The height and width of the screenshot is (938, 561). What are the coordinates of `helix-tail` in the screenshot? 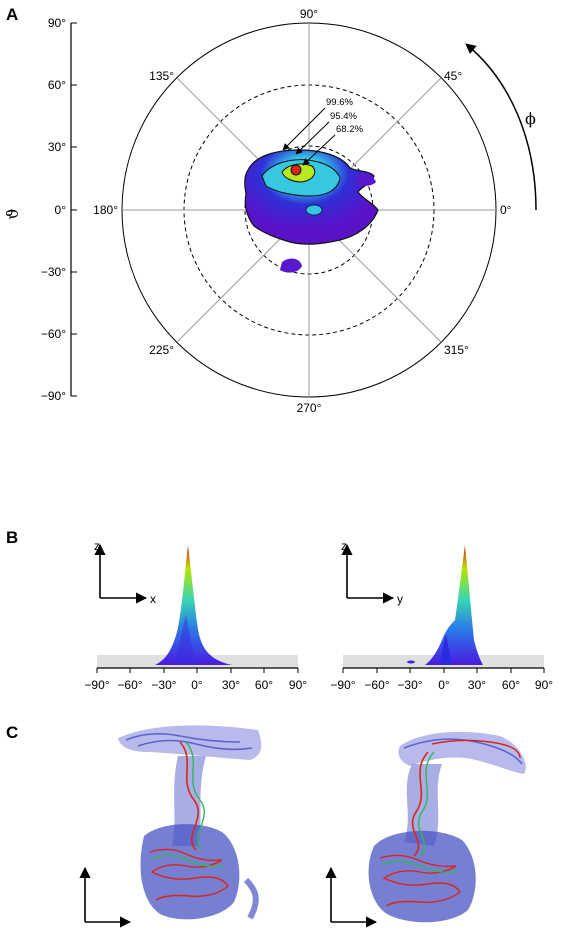 It's located at (251, 898).